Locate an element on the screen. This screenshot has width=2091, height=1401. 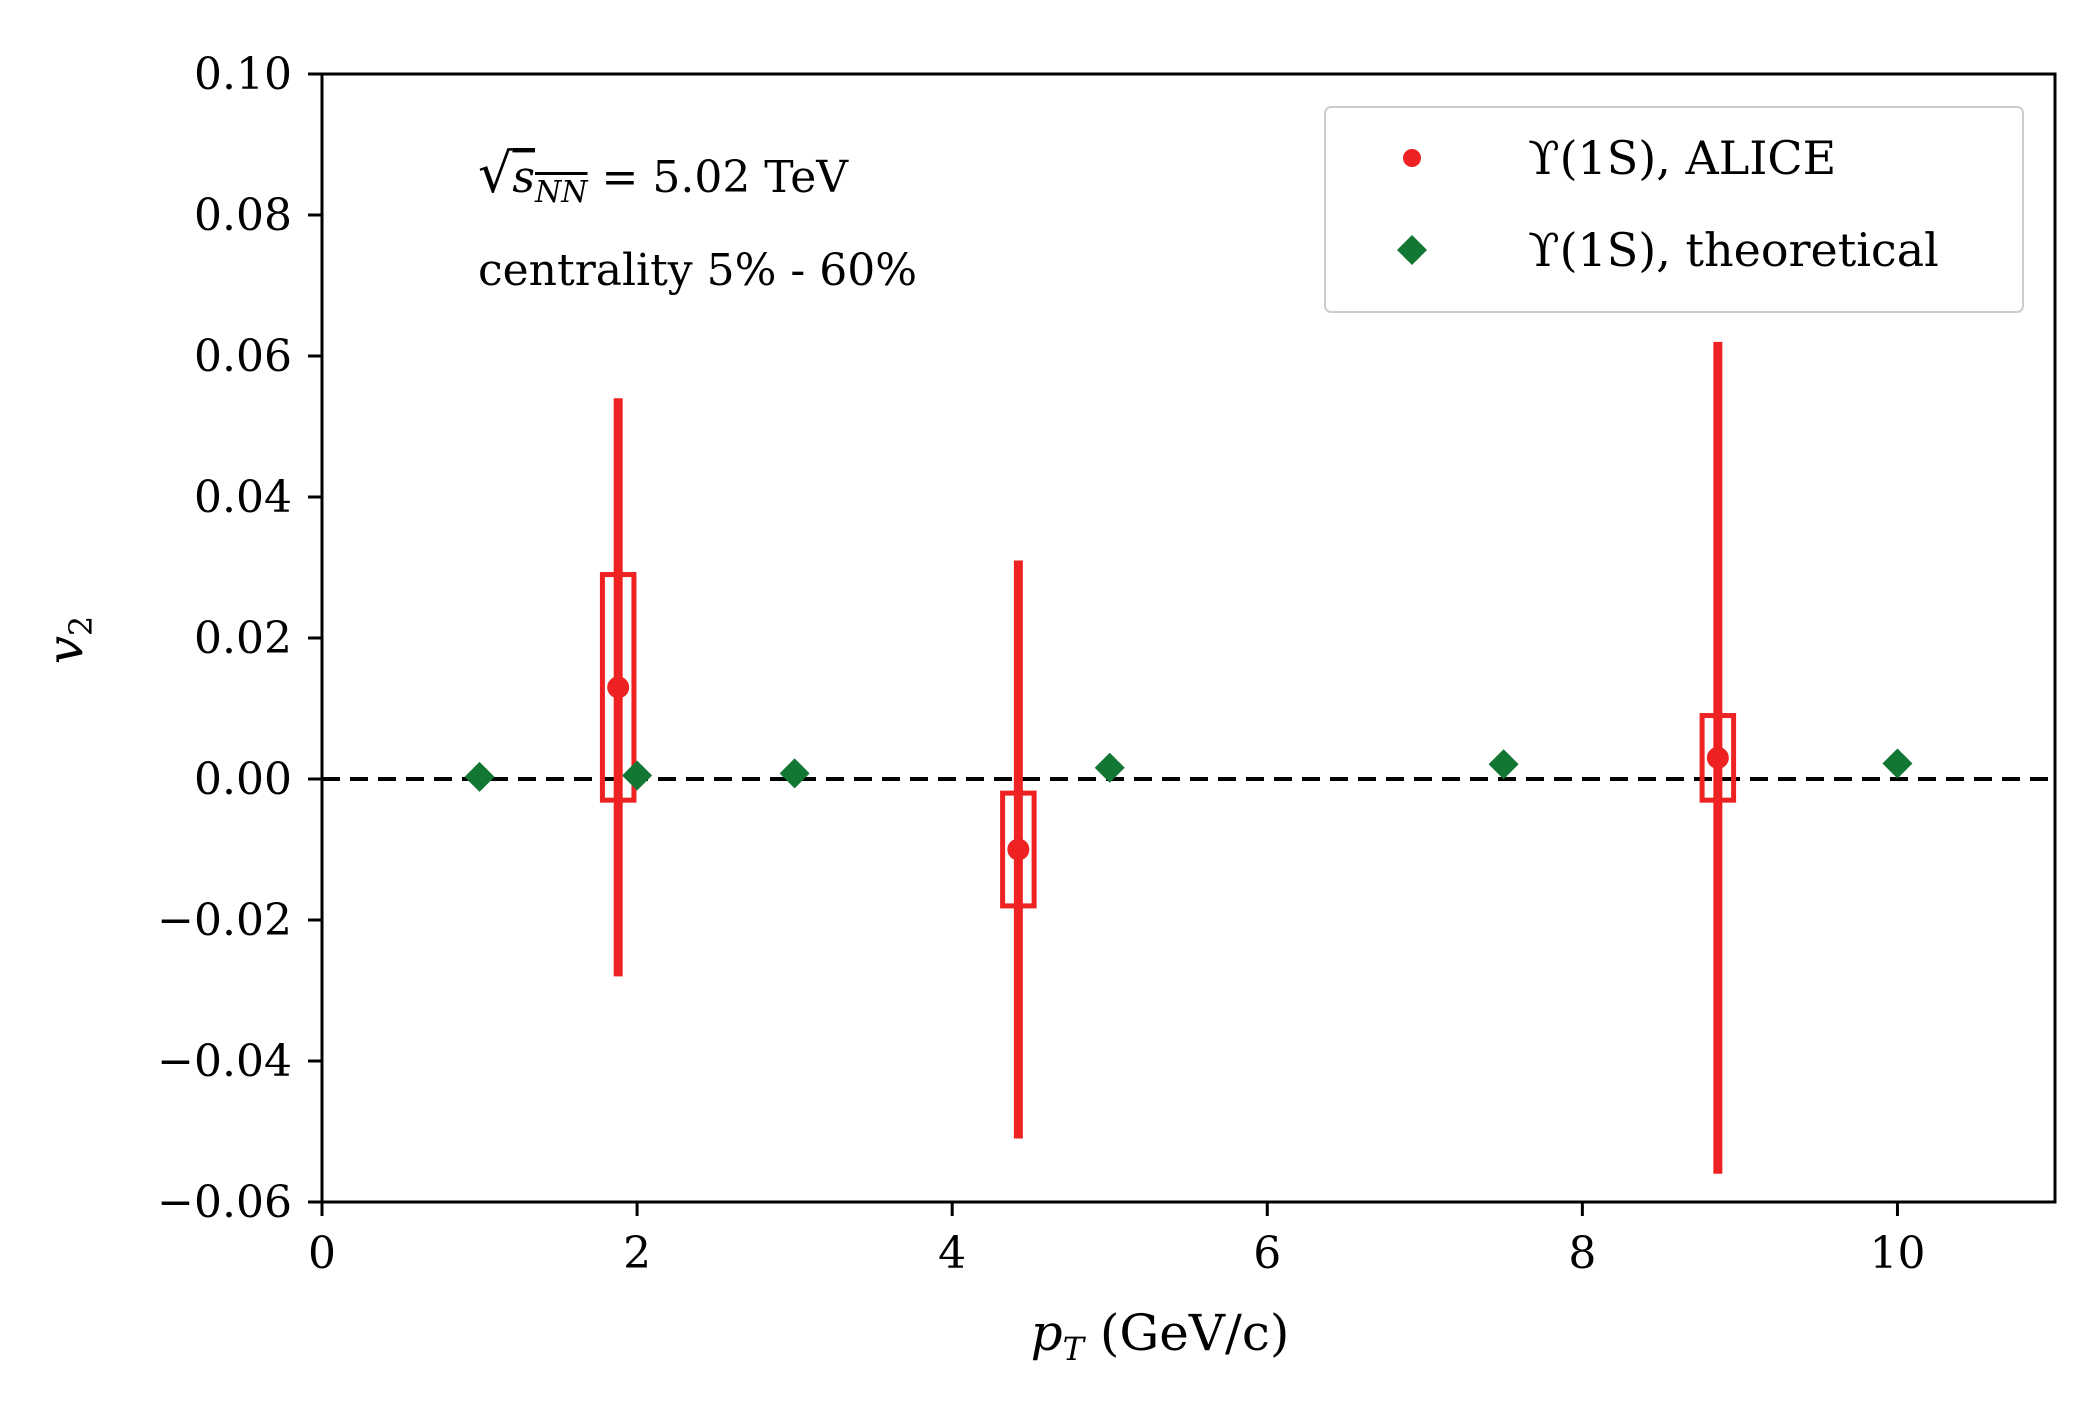
legend-label-alice: ϒ(1S), ALICE is located at coordinates (1682, 158).